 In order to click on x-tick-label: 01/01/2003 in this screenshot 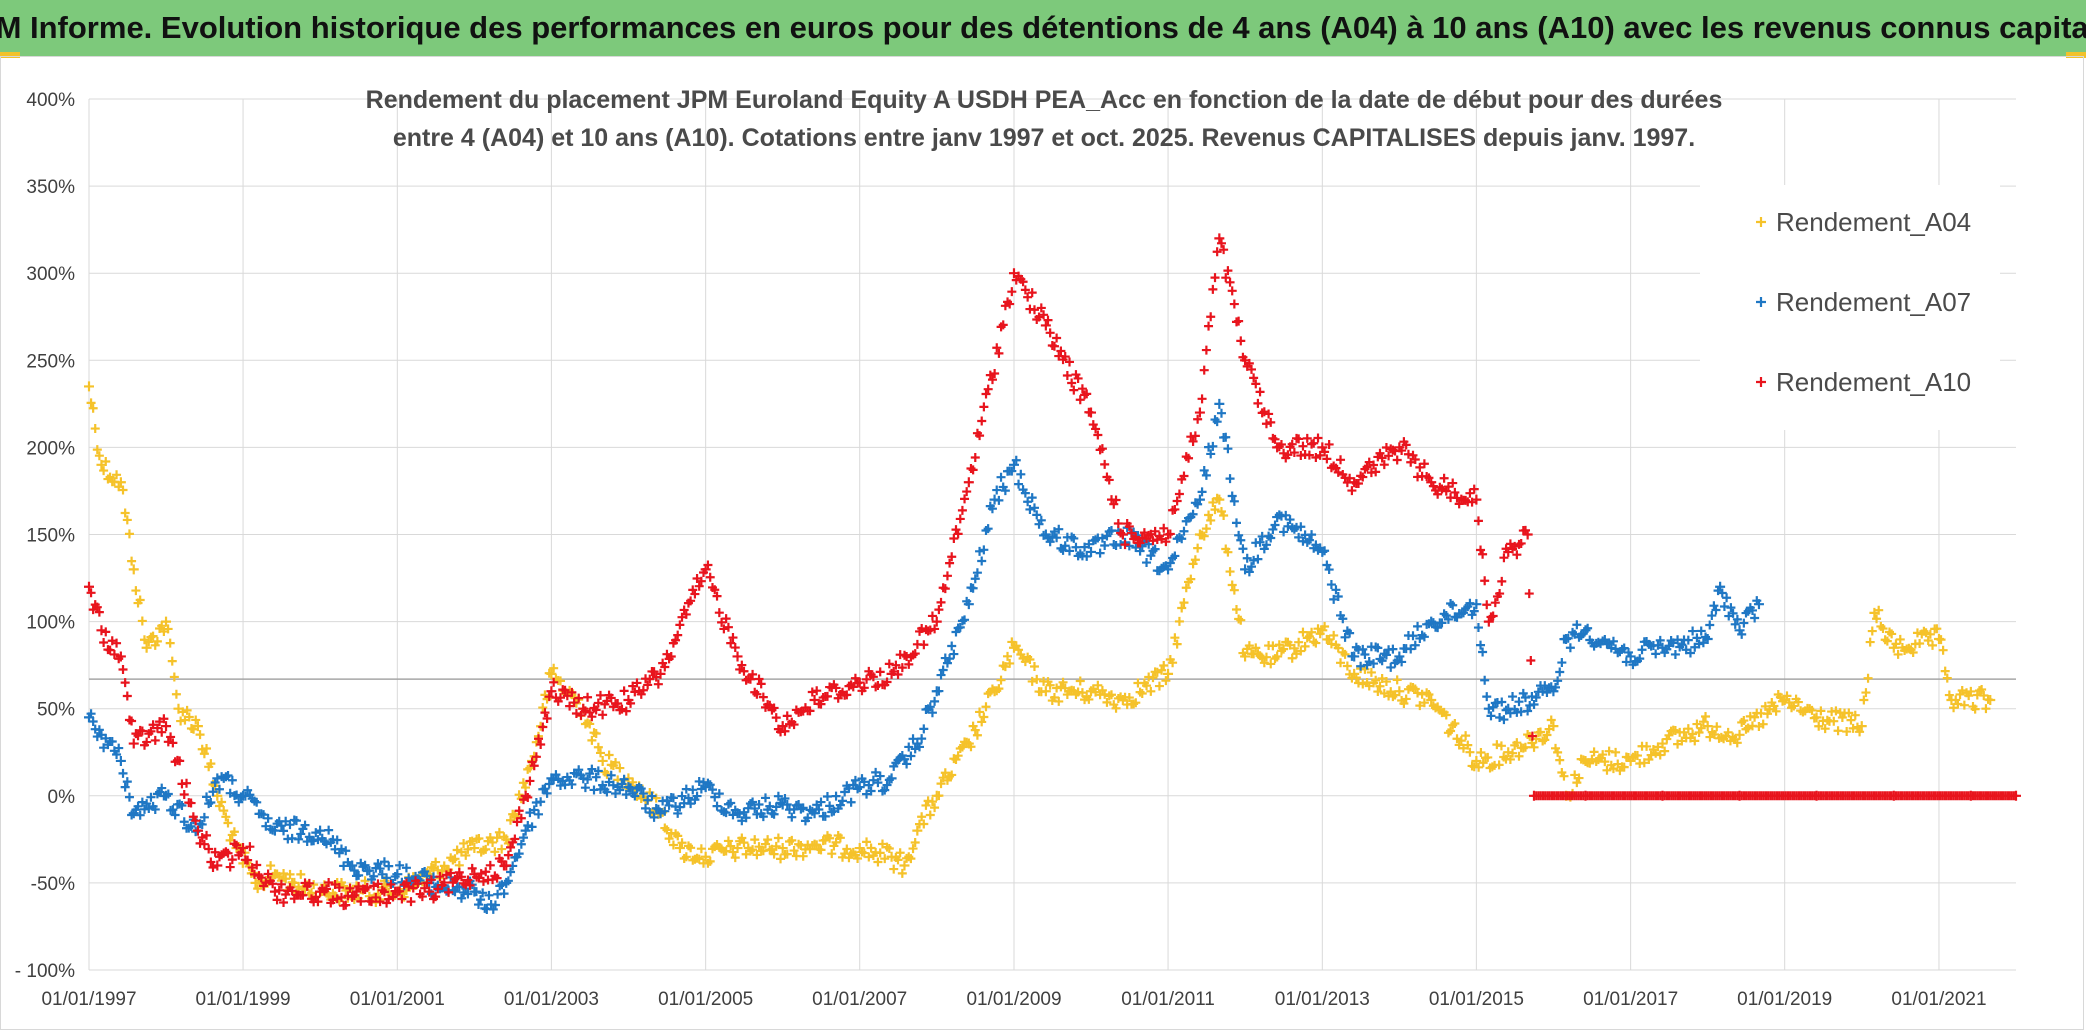, I will do `click(551, 999)`.